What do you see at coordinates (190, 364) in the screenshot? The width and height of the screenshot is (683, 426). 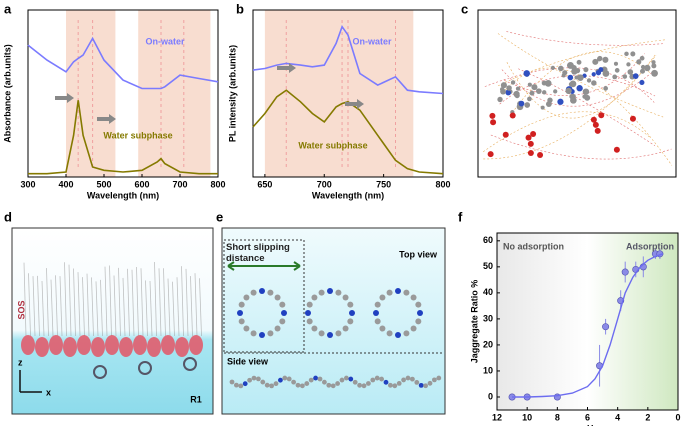 I see `molecule` at bounding box center [190, 364].